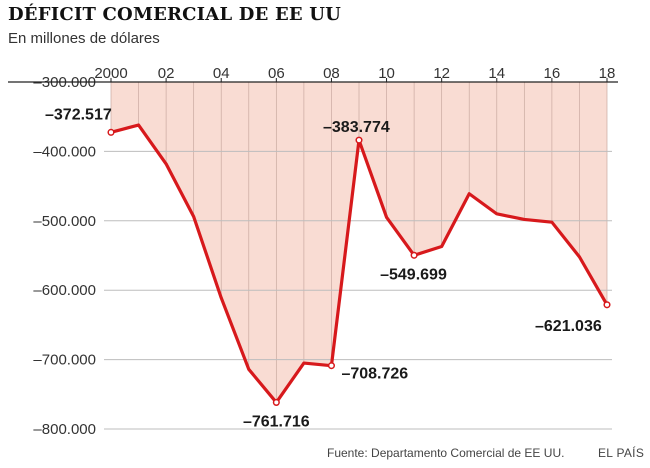 The image size is (650, 468). I want to click on y-tick-label: –800.000, so click(64, 429).